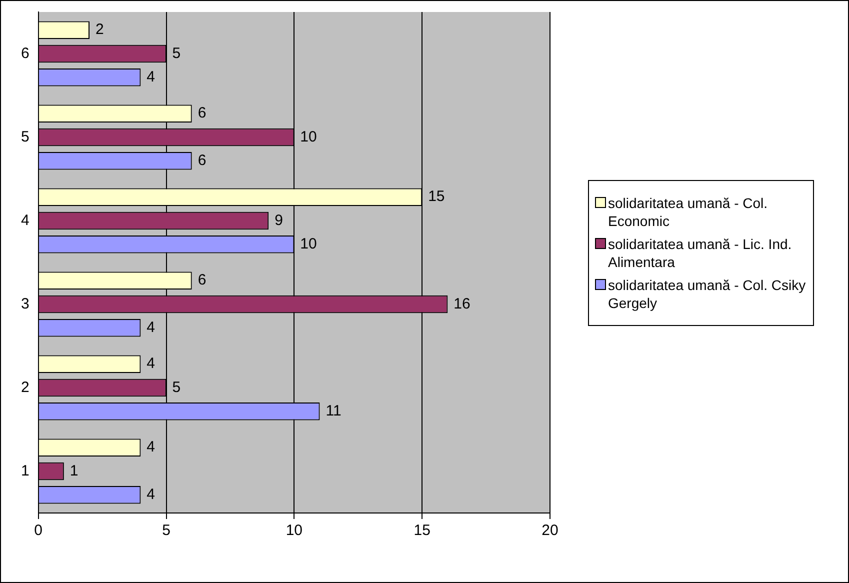 This screenshot has width=849, height=583. What do you see at coordinates (462, 303) in the screenshot?
I see `data-label: 16` at bounding box center [462, 303].